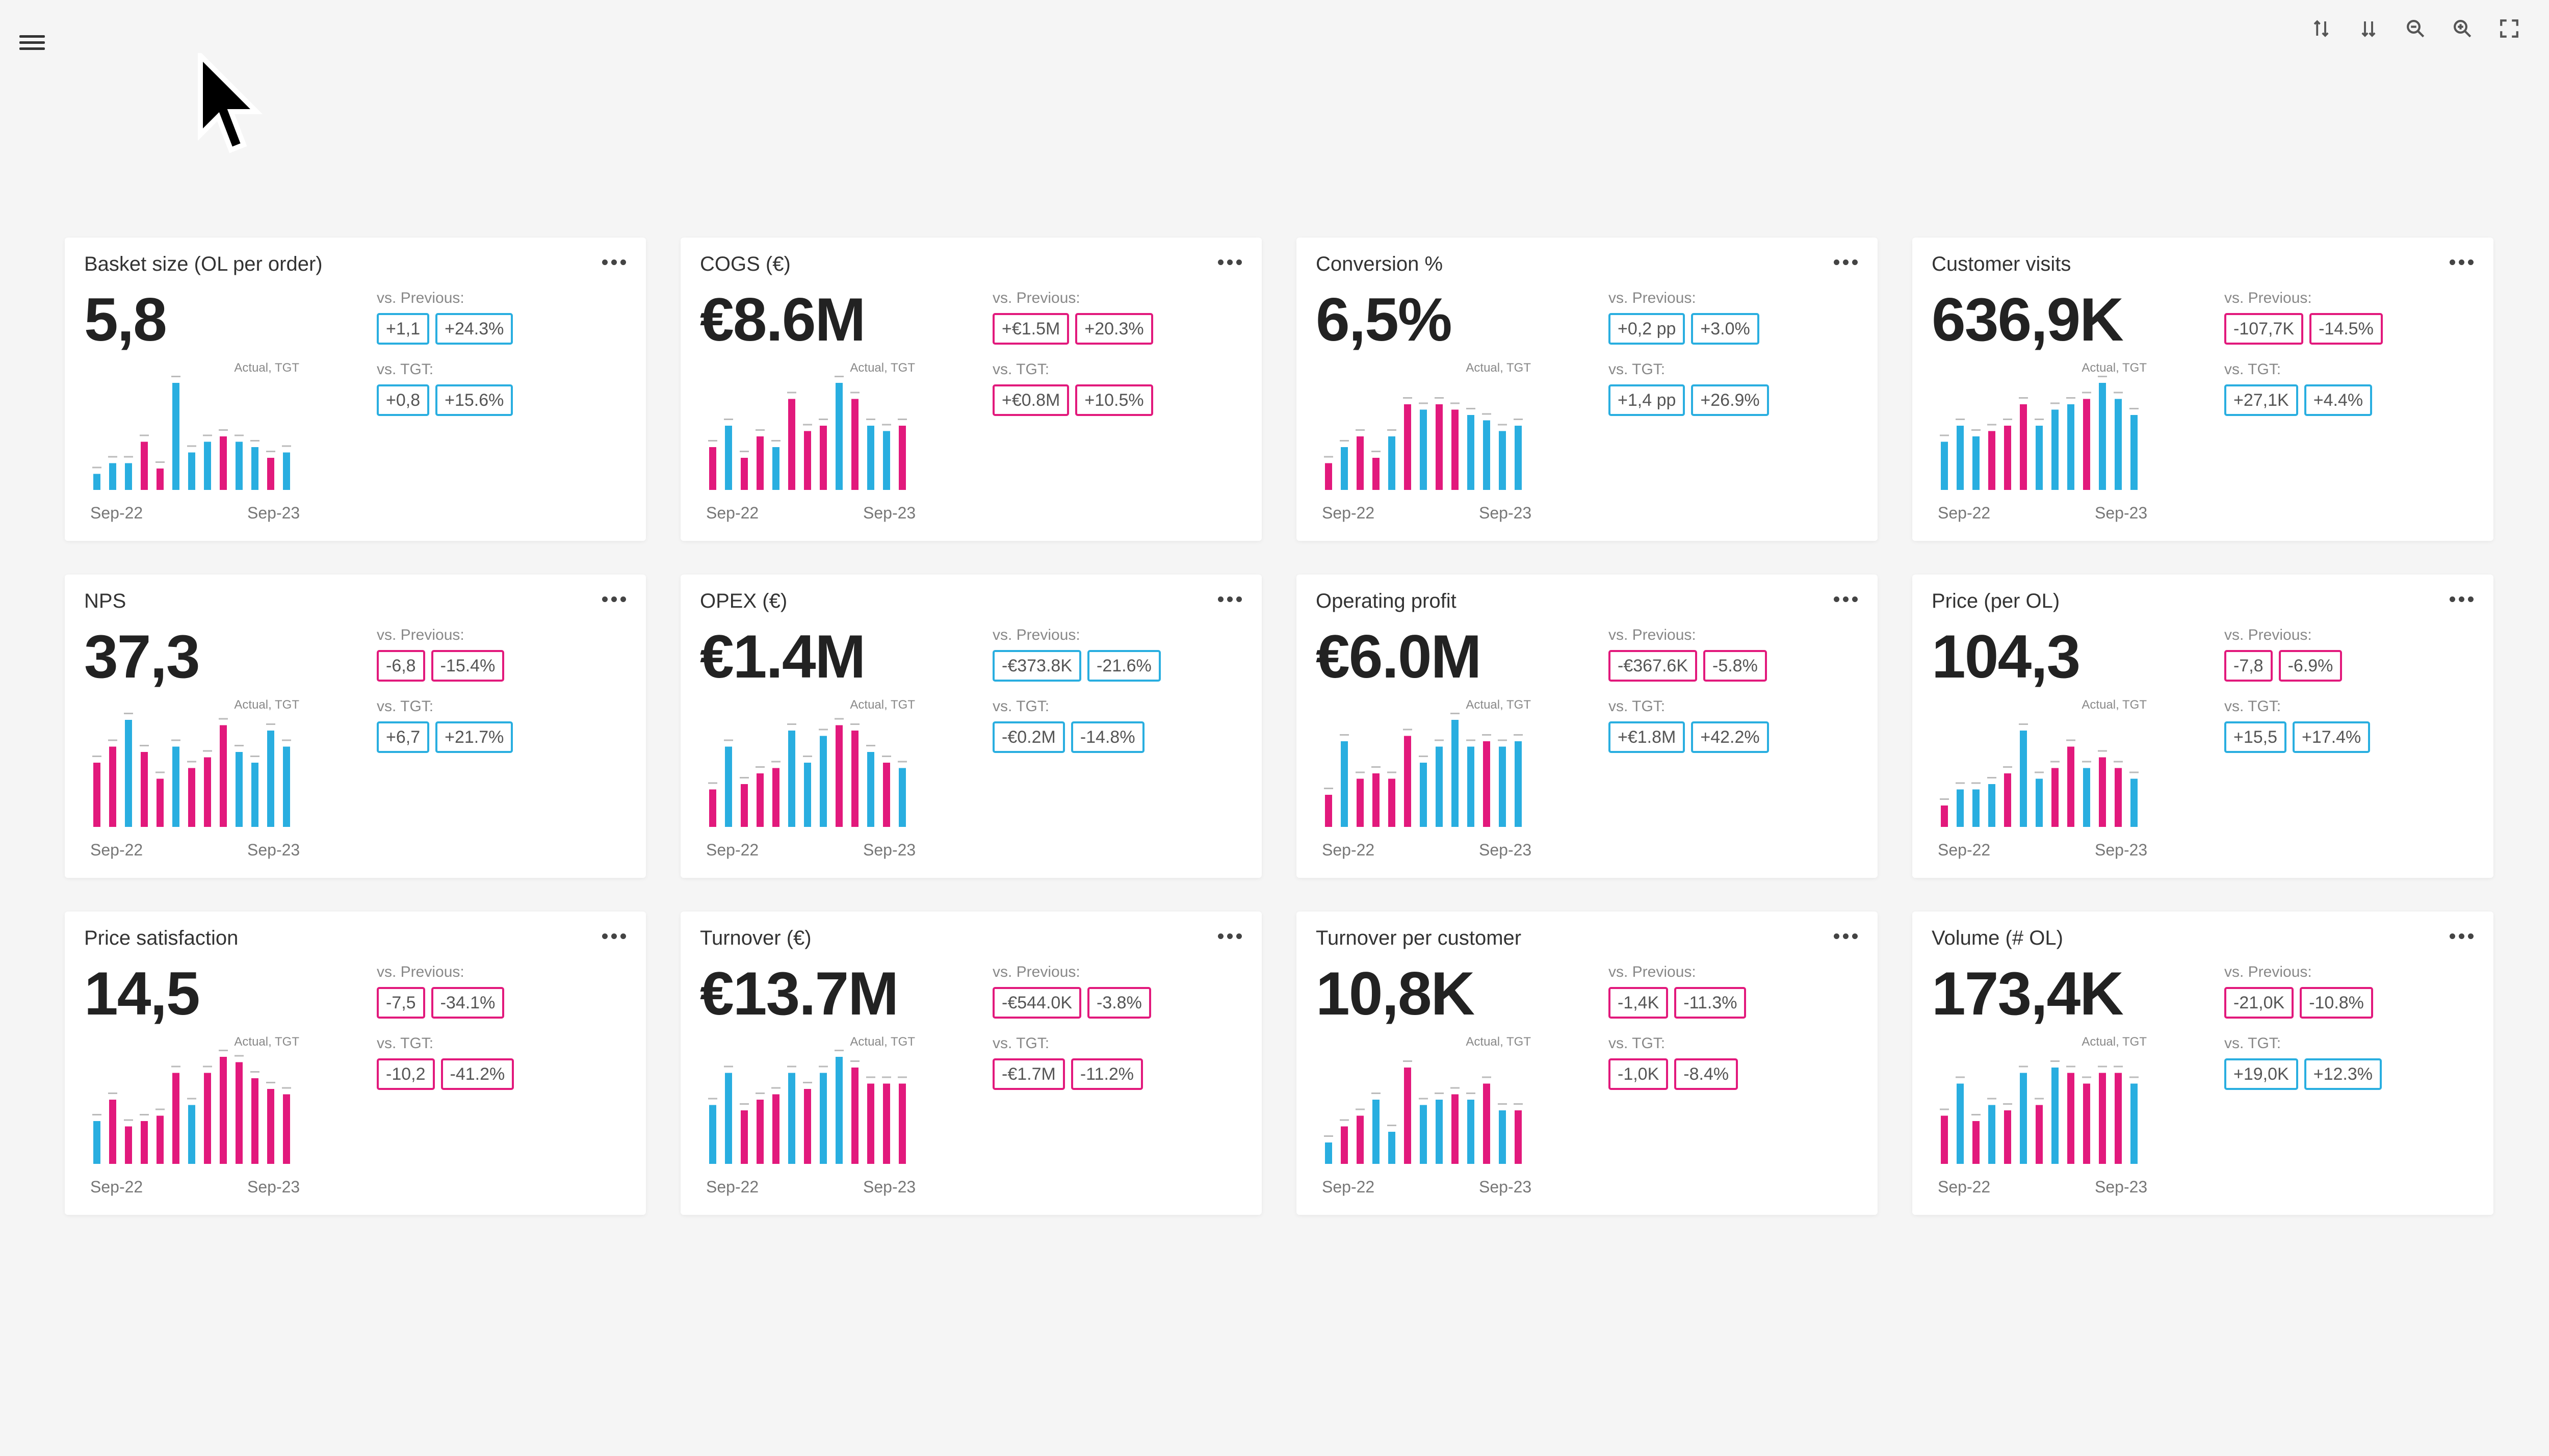 The width and height of the screenshot is (2549, 1456). What do you see at coordinates (2415, 28) in the screenshot?
I see `zoom-out-icon` at bounding box center [2415, 28].